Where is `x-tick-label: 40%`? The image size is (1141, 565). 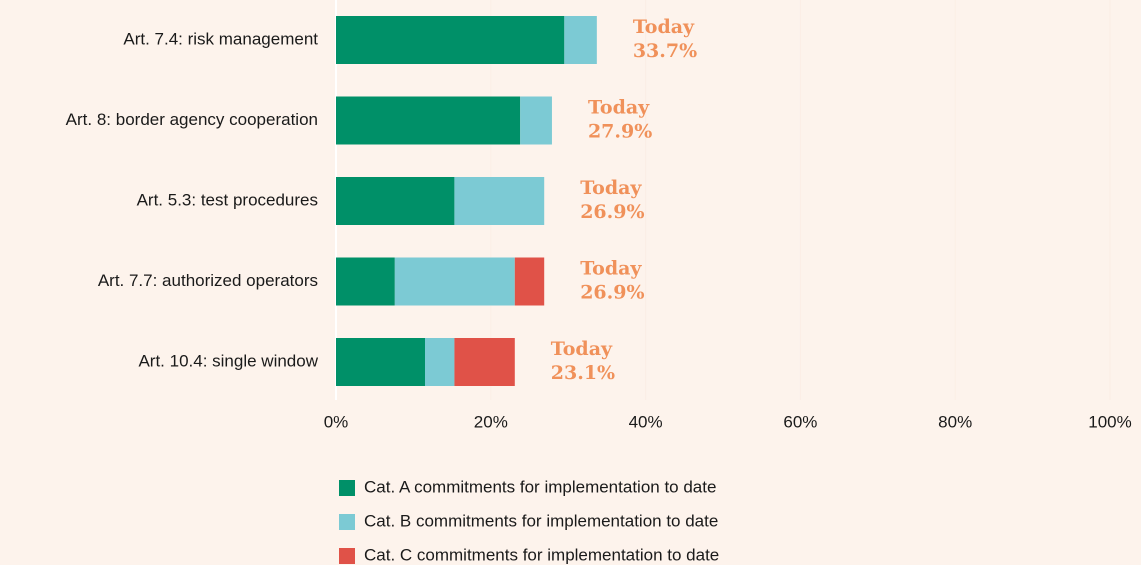
x-tick-label: 40% is located at coordinates (646, 421).